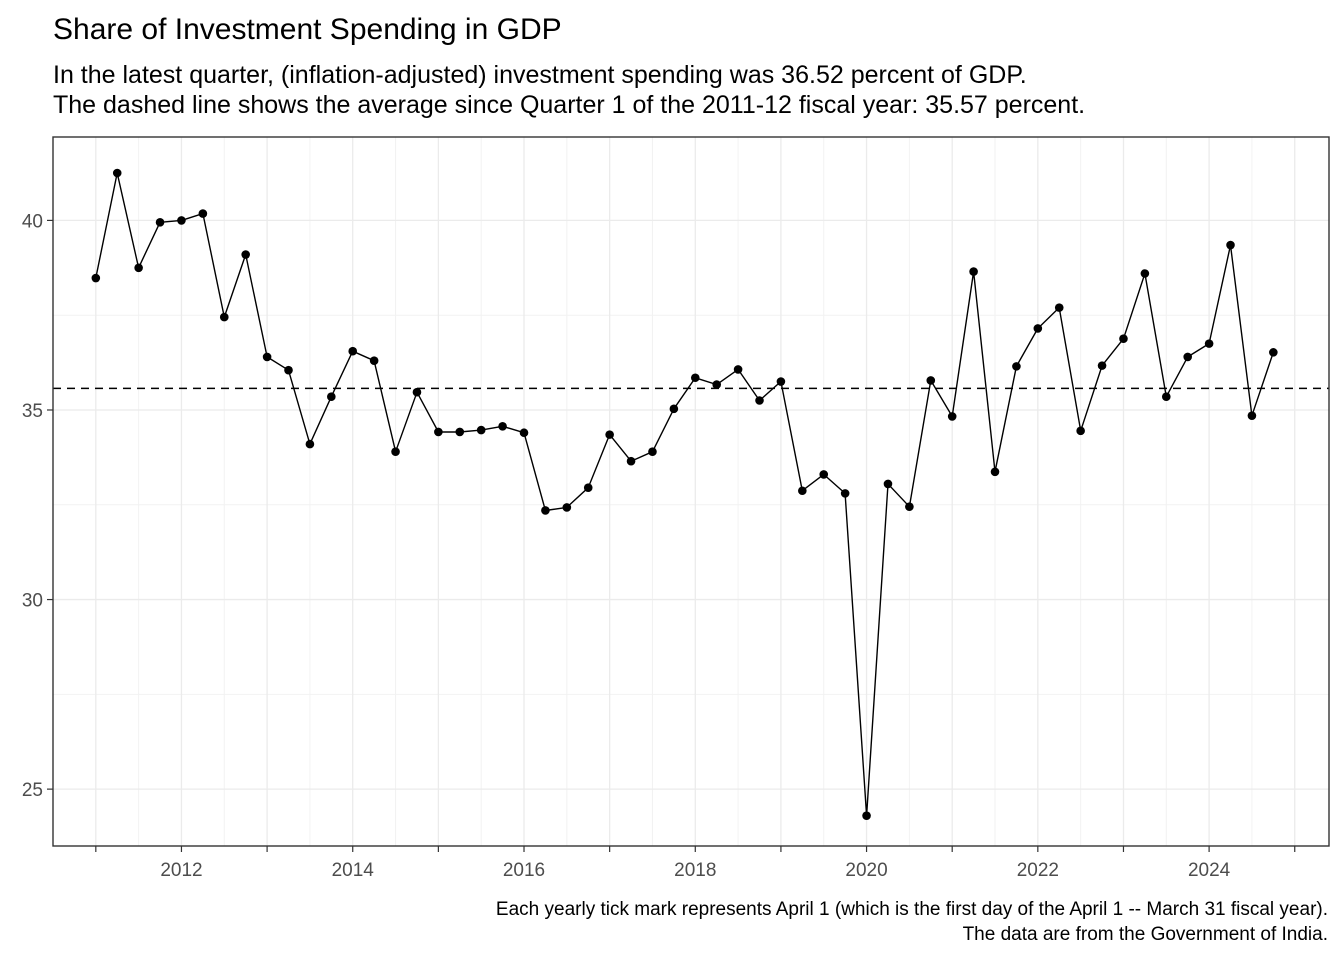  Describe the element at coordinates (524, 870) in the screenshot. I see `x-tick-label: 2016` at that location.